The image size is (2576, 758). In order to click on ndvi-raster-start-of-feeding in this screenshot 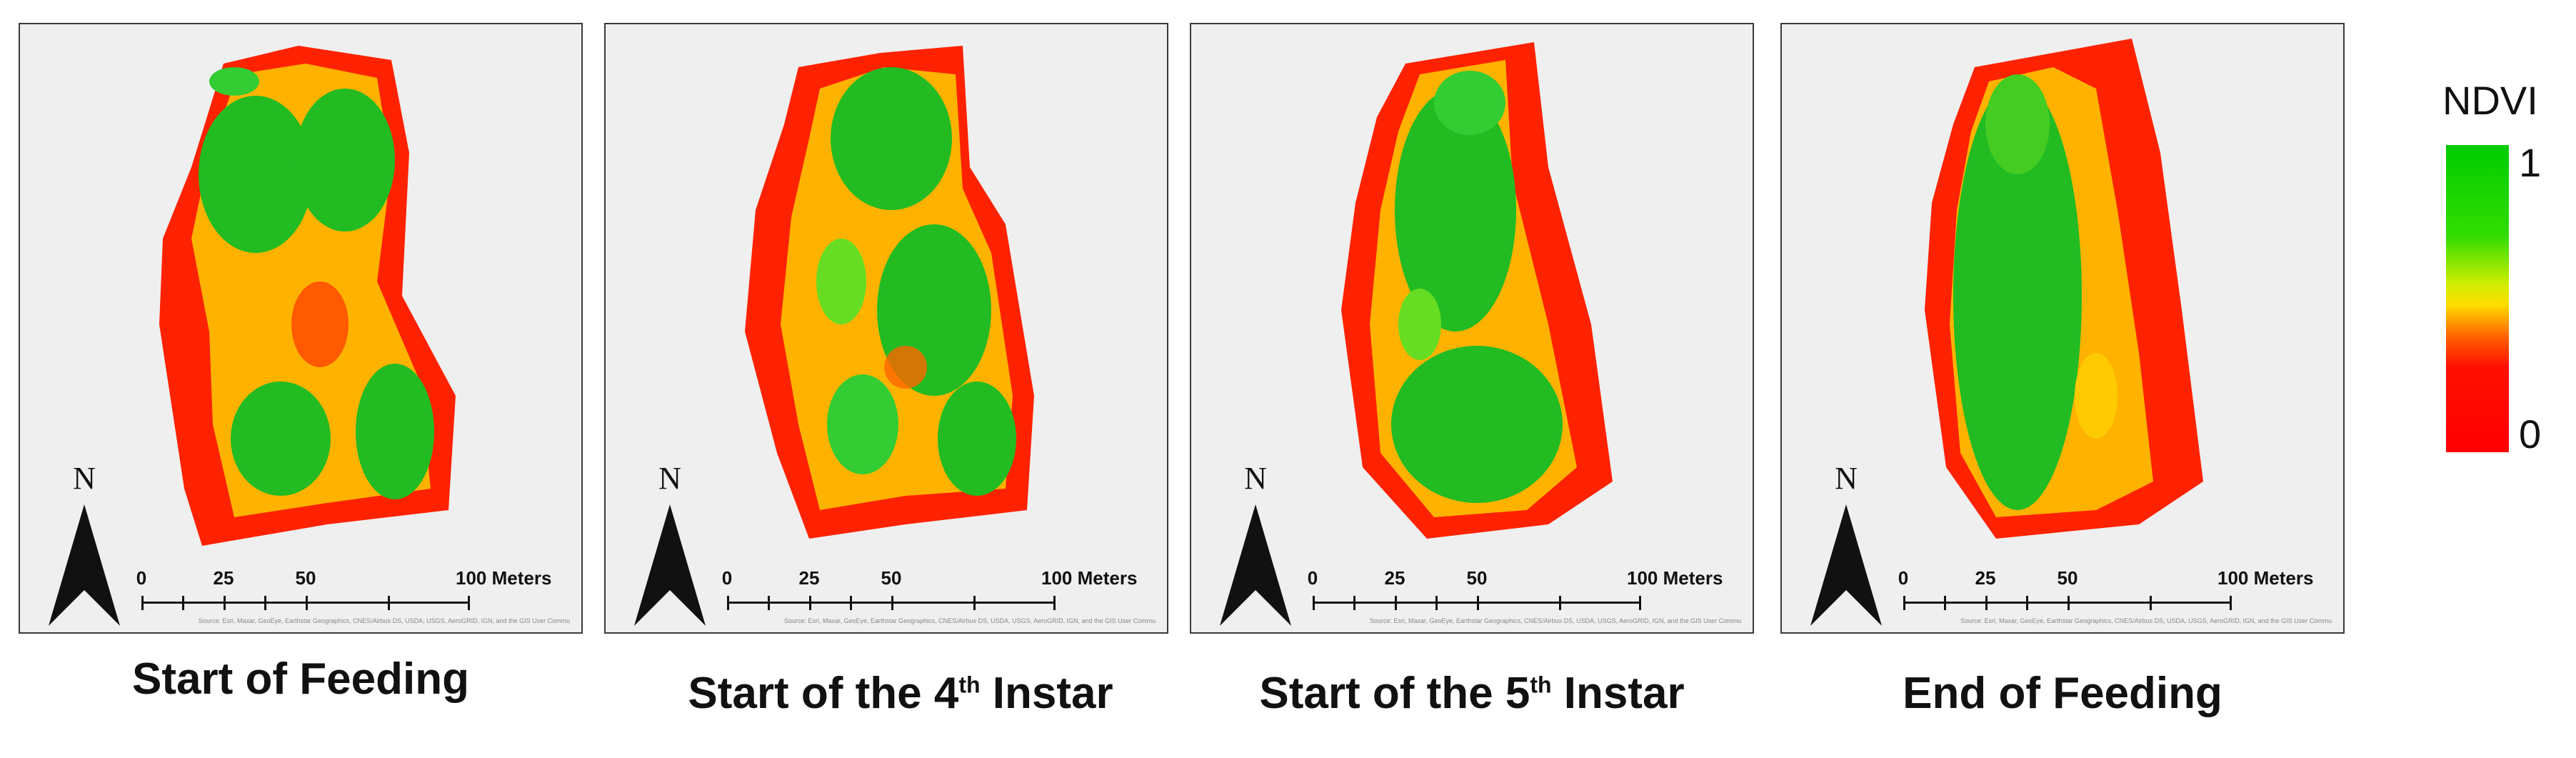, I will do `click(307, 296)`.